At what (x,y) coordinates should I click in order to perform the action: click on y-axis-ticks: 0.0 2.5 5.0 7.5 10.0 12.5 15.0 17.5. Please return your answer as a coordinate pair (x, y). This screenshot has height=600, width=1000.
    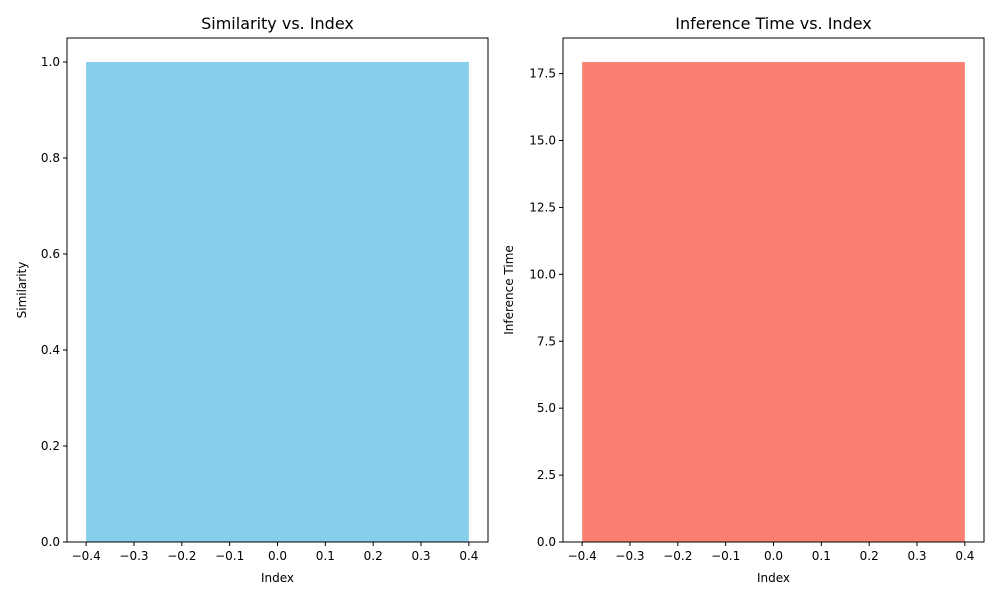
    Looking at the image, I should click on (546, 308).